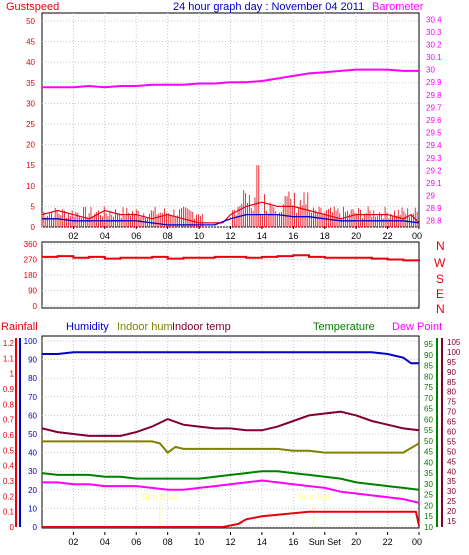 Image resolution: width=469 pixels, height=555 pixels. Describe the element at coordinates (451, 392) in the screenshot. I see `dew-tick-13: 80` at that location.